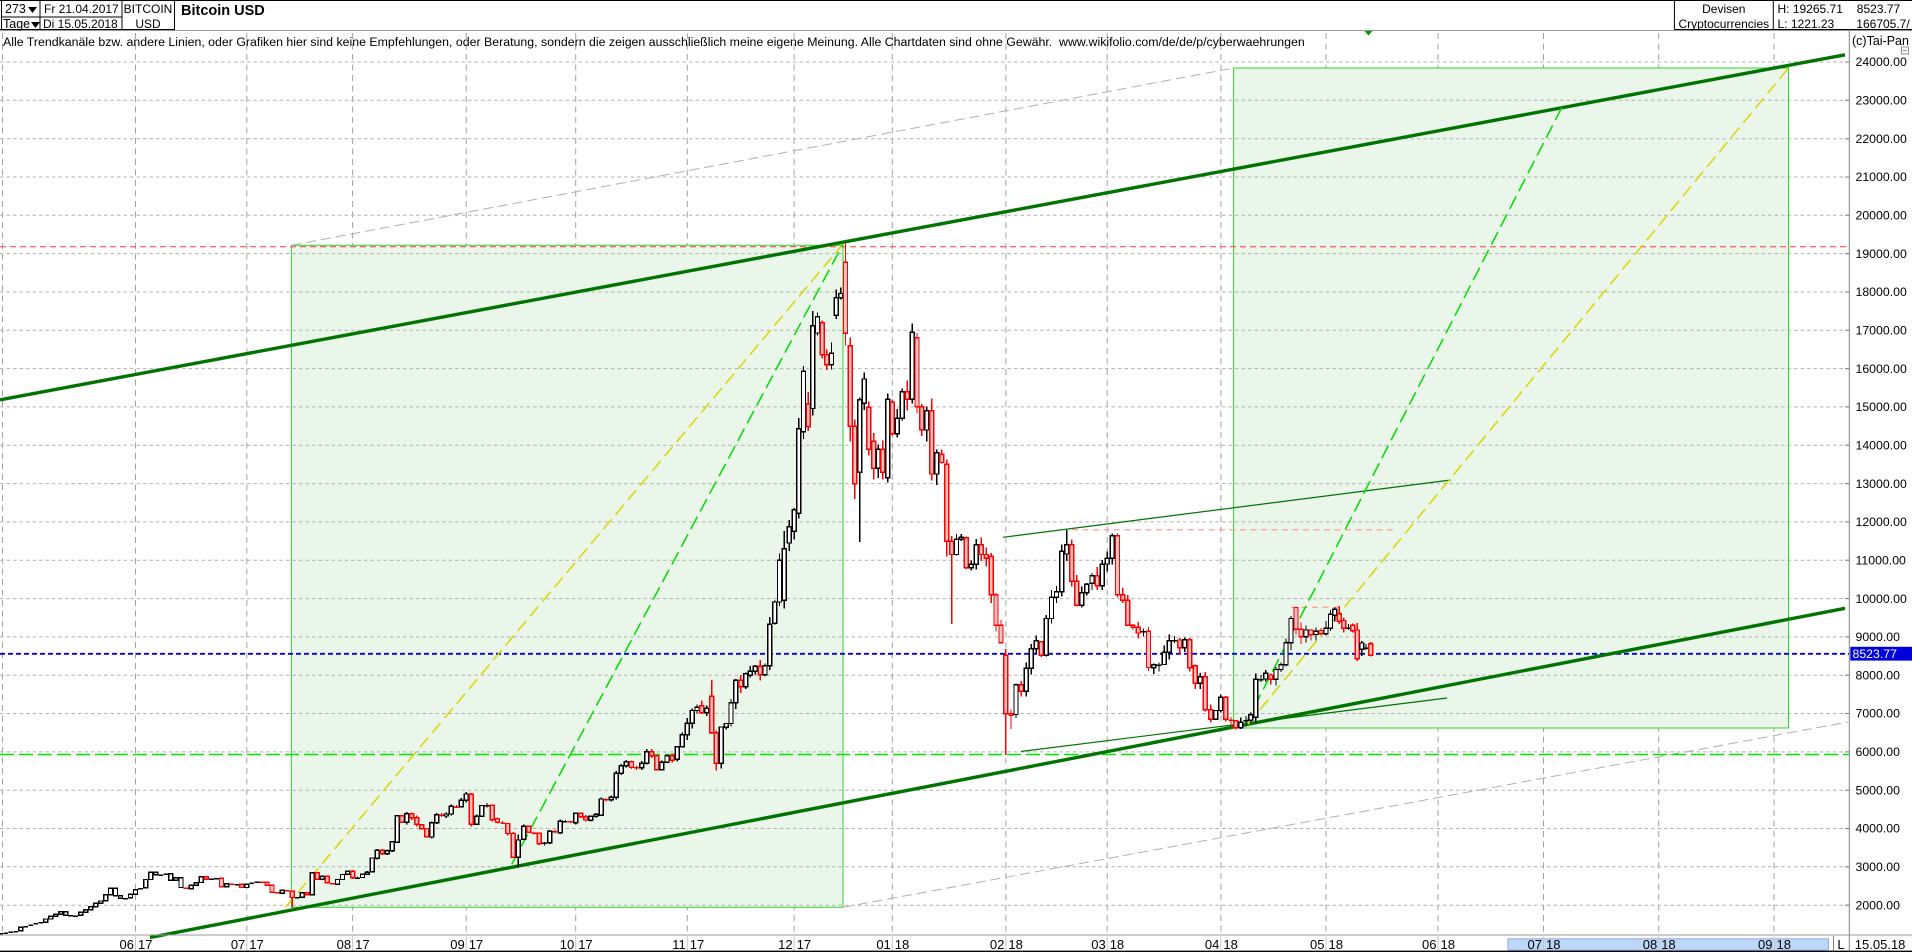 Image resolution: width=1912 pixels, height=952 pixels. Describe the element at coordinates (223, 11) in the screenshot. I see `svg-text: Bitcoin USD` at that location.